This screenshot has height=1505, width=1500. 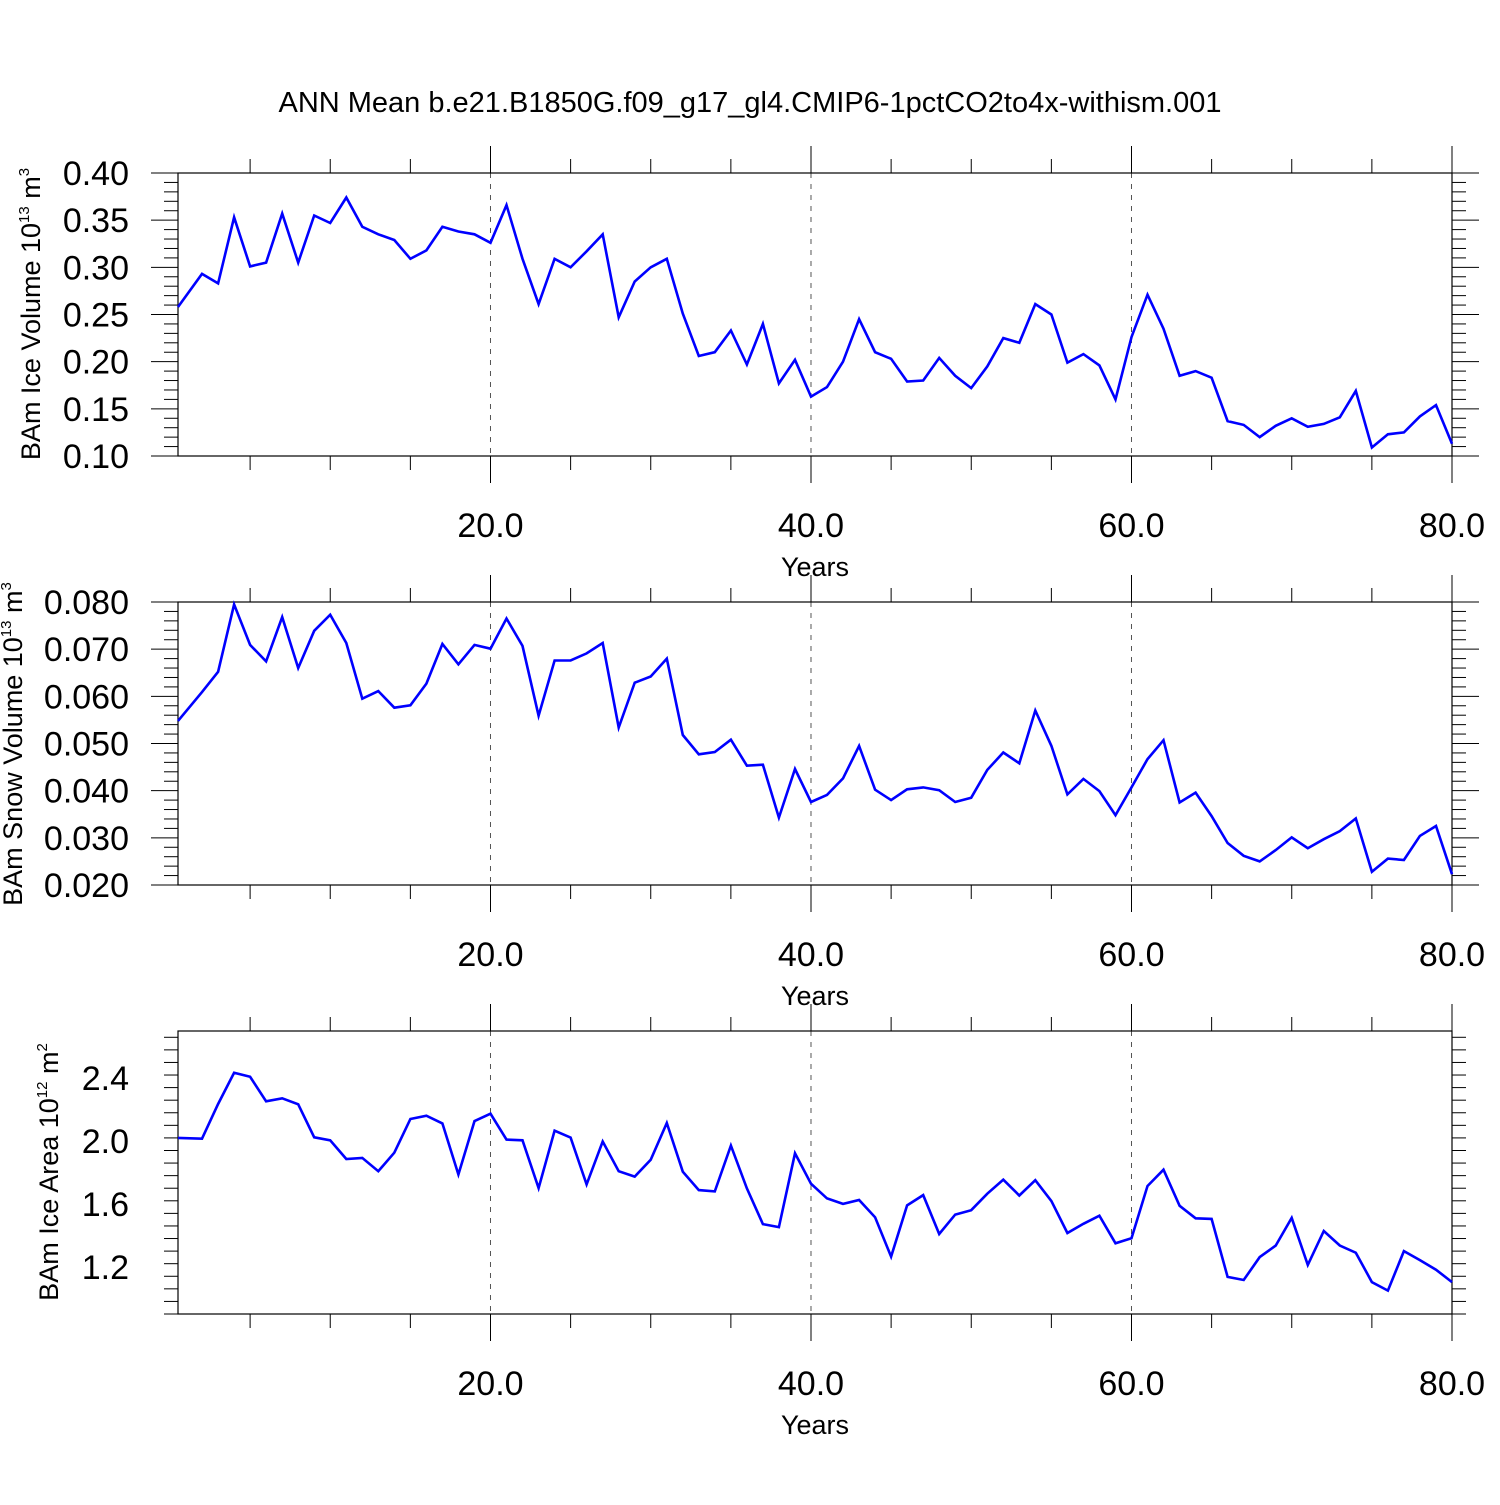 I want to click on y-tick-label: 0.040, so click(x=86, y=792).